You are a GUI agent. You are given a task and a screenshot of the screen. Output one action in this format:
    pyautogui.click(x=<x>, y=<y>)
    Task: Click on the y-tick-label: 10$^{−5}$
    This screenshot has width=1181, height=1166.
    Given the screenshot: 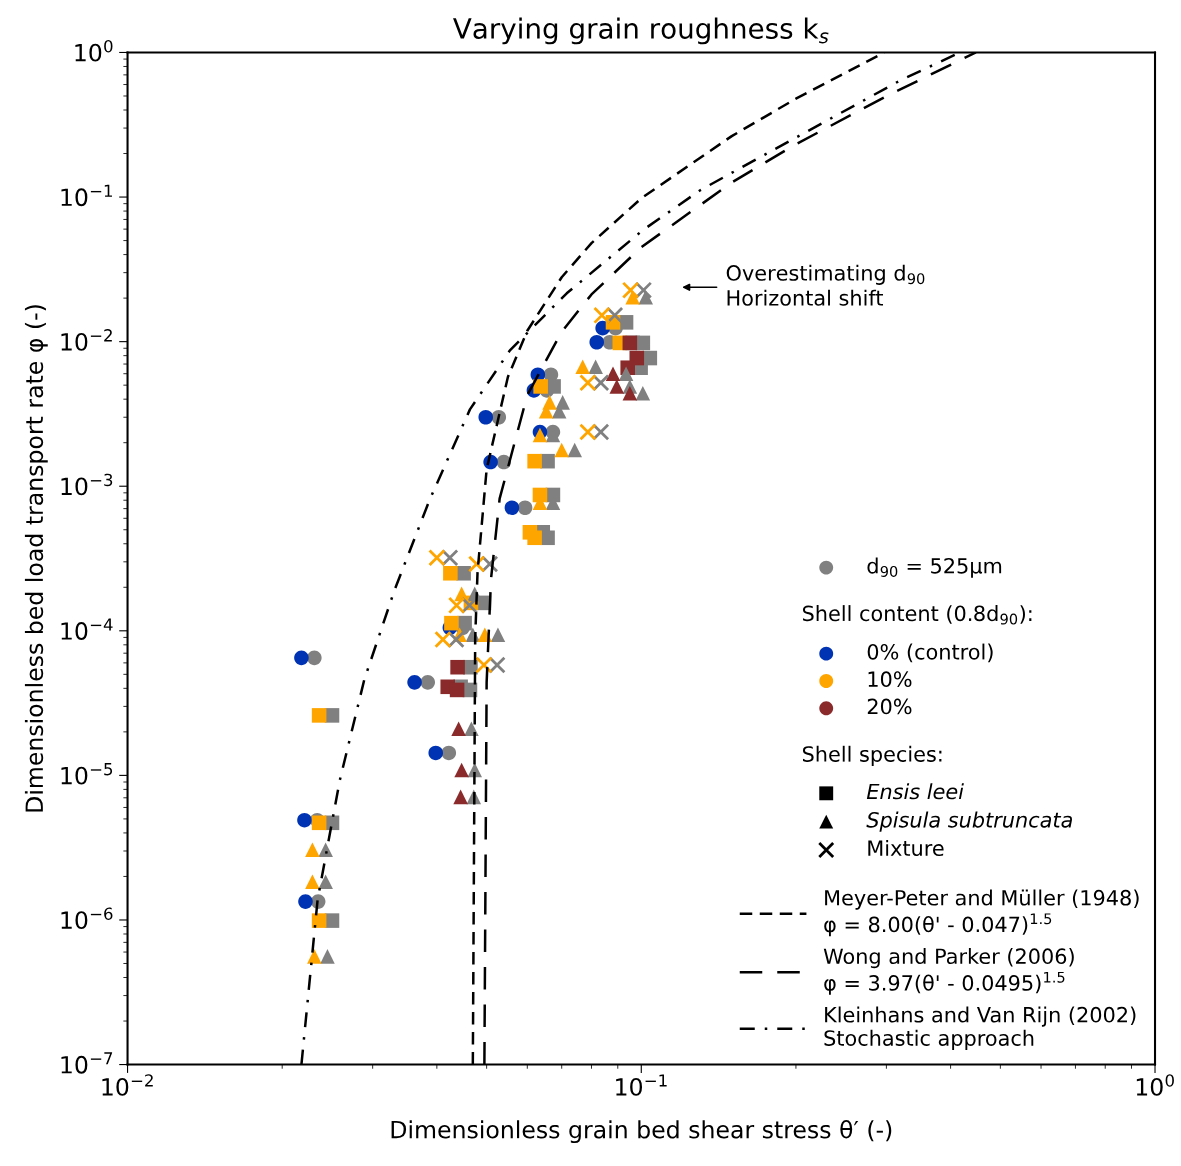 What is the action you would take?
    pyautogui.click(x=87, y=774)
    